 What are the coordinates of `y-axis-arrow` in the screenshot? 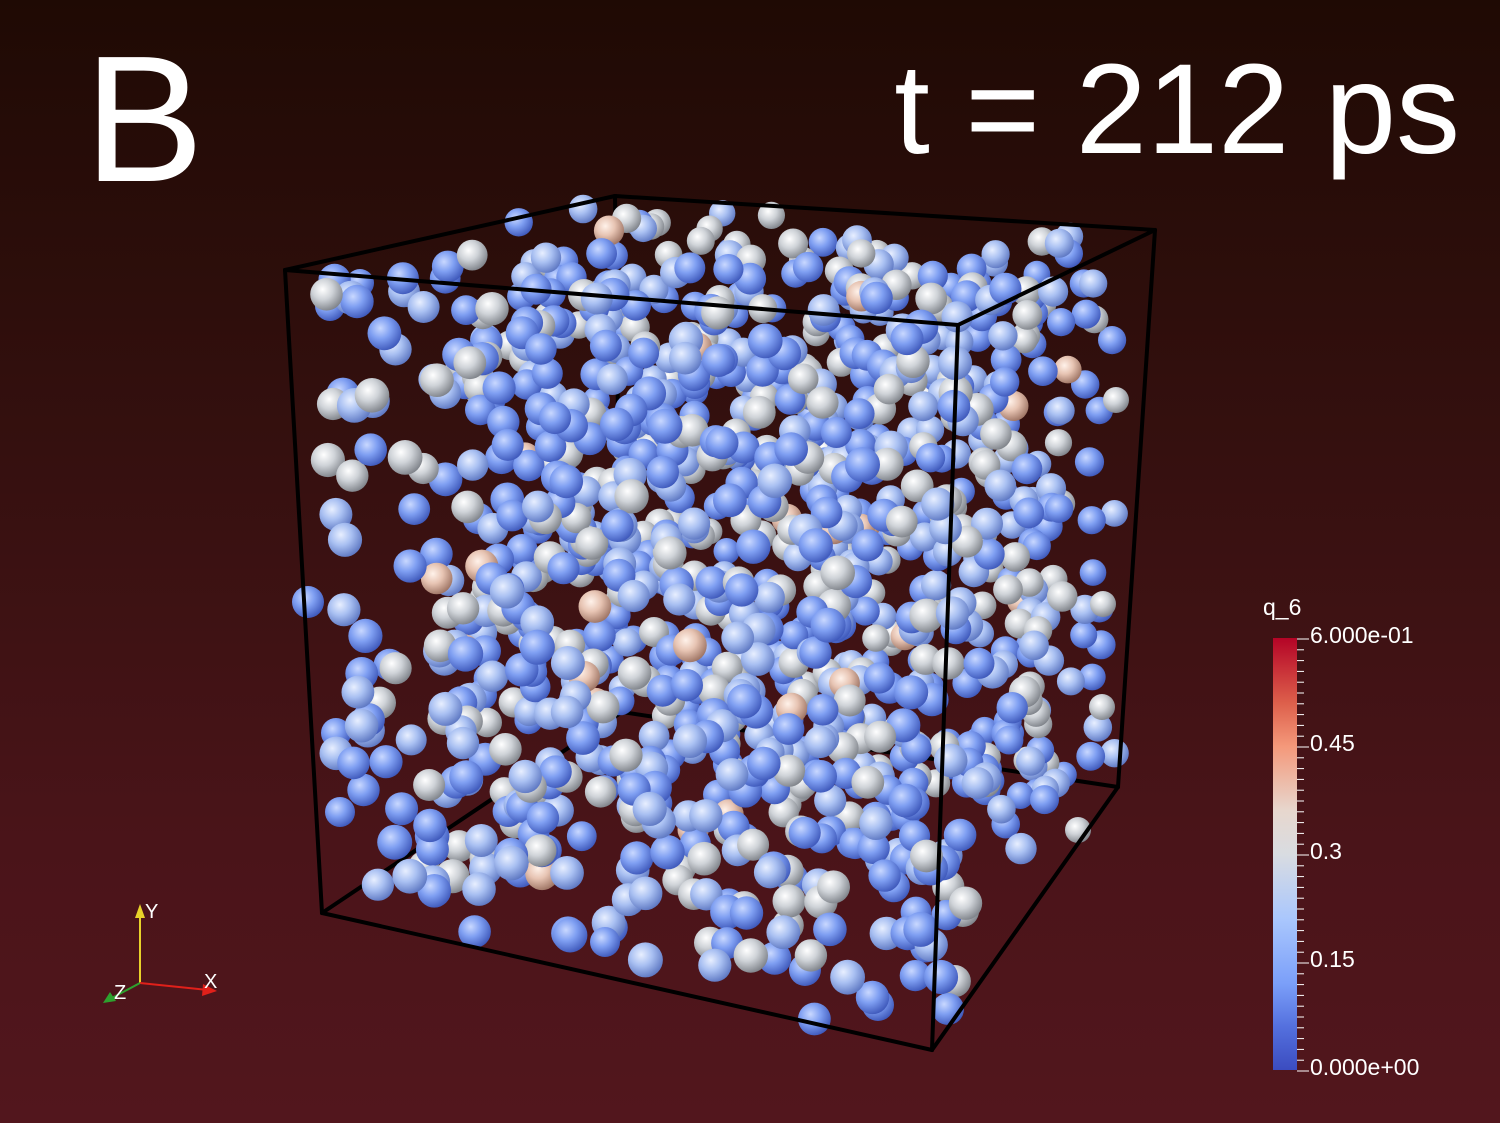 It's located at (140, 911).